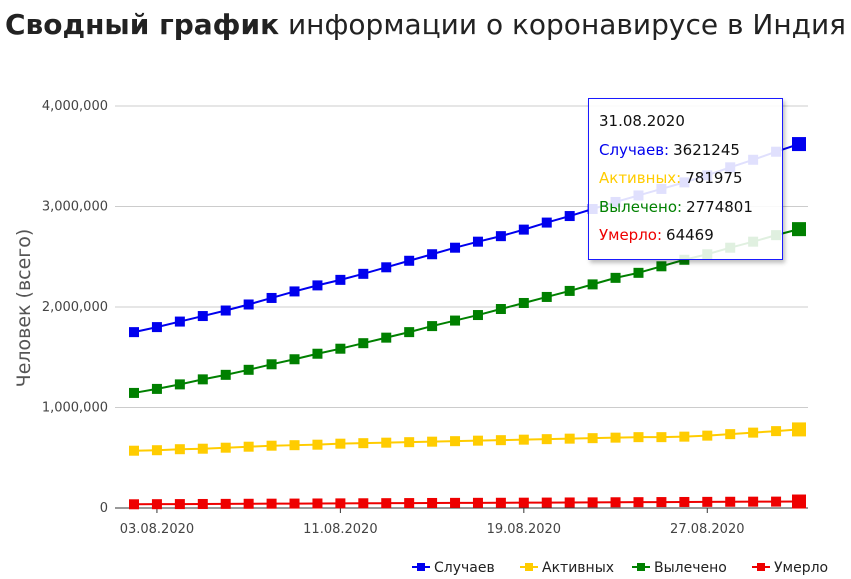 The image size is (851, 579). What do you see at coordinates (75, 408) in the screenshot?
I see `y-tick-label: 1,000,000` at bounding box center [75, 408].